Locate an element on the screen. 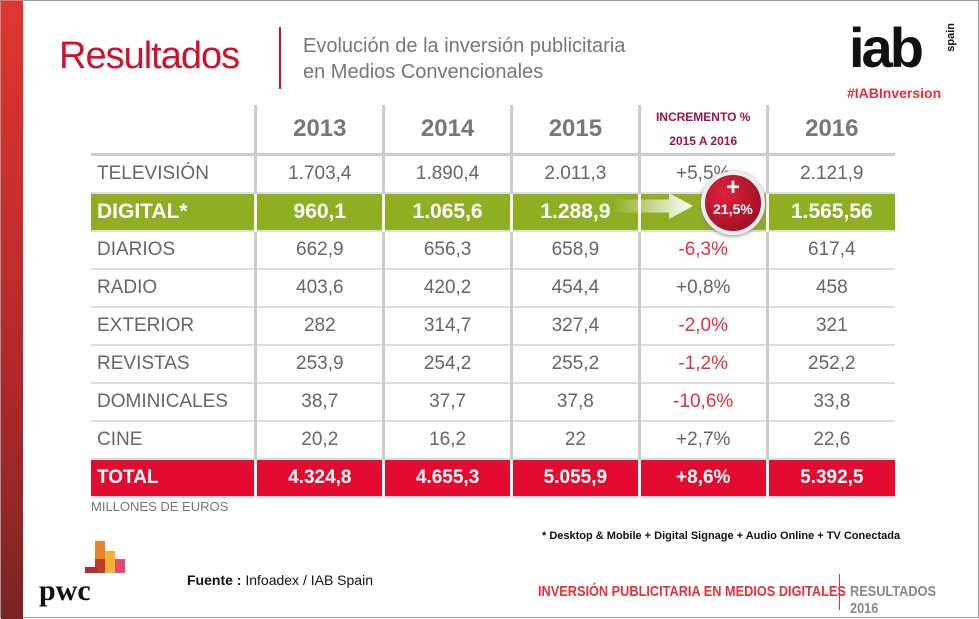 This screenshot has width=979, height=619. subtitle-line: Evolución de la inversión publicitaria is located at coordinates (464, 46).